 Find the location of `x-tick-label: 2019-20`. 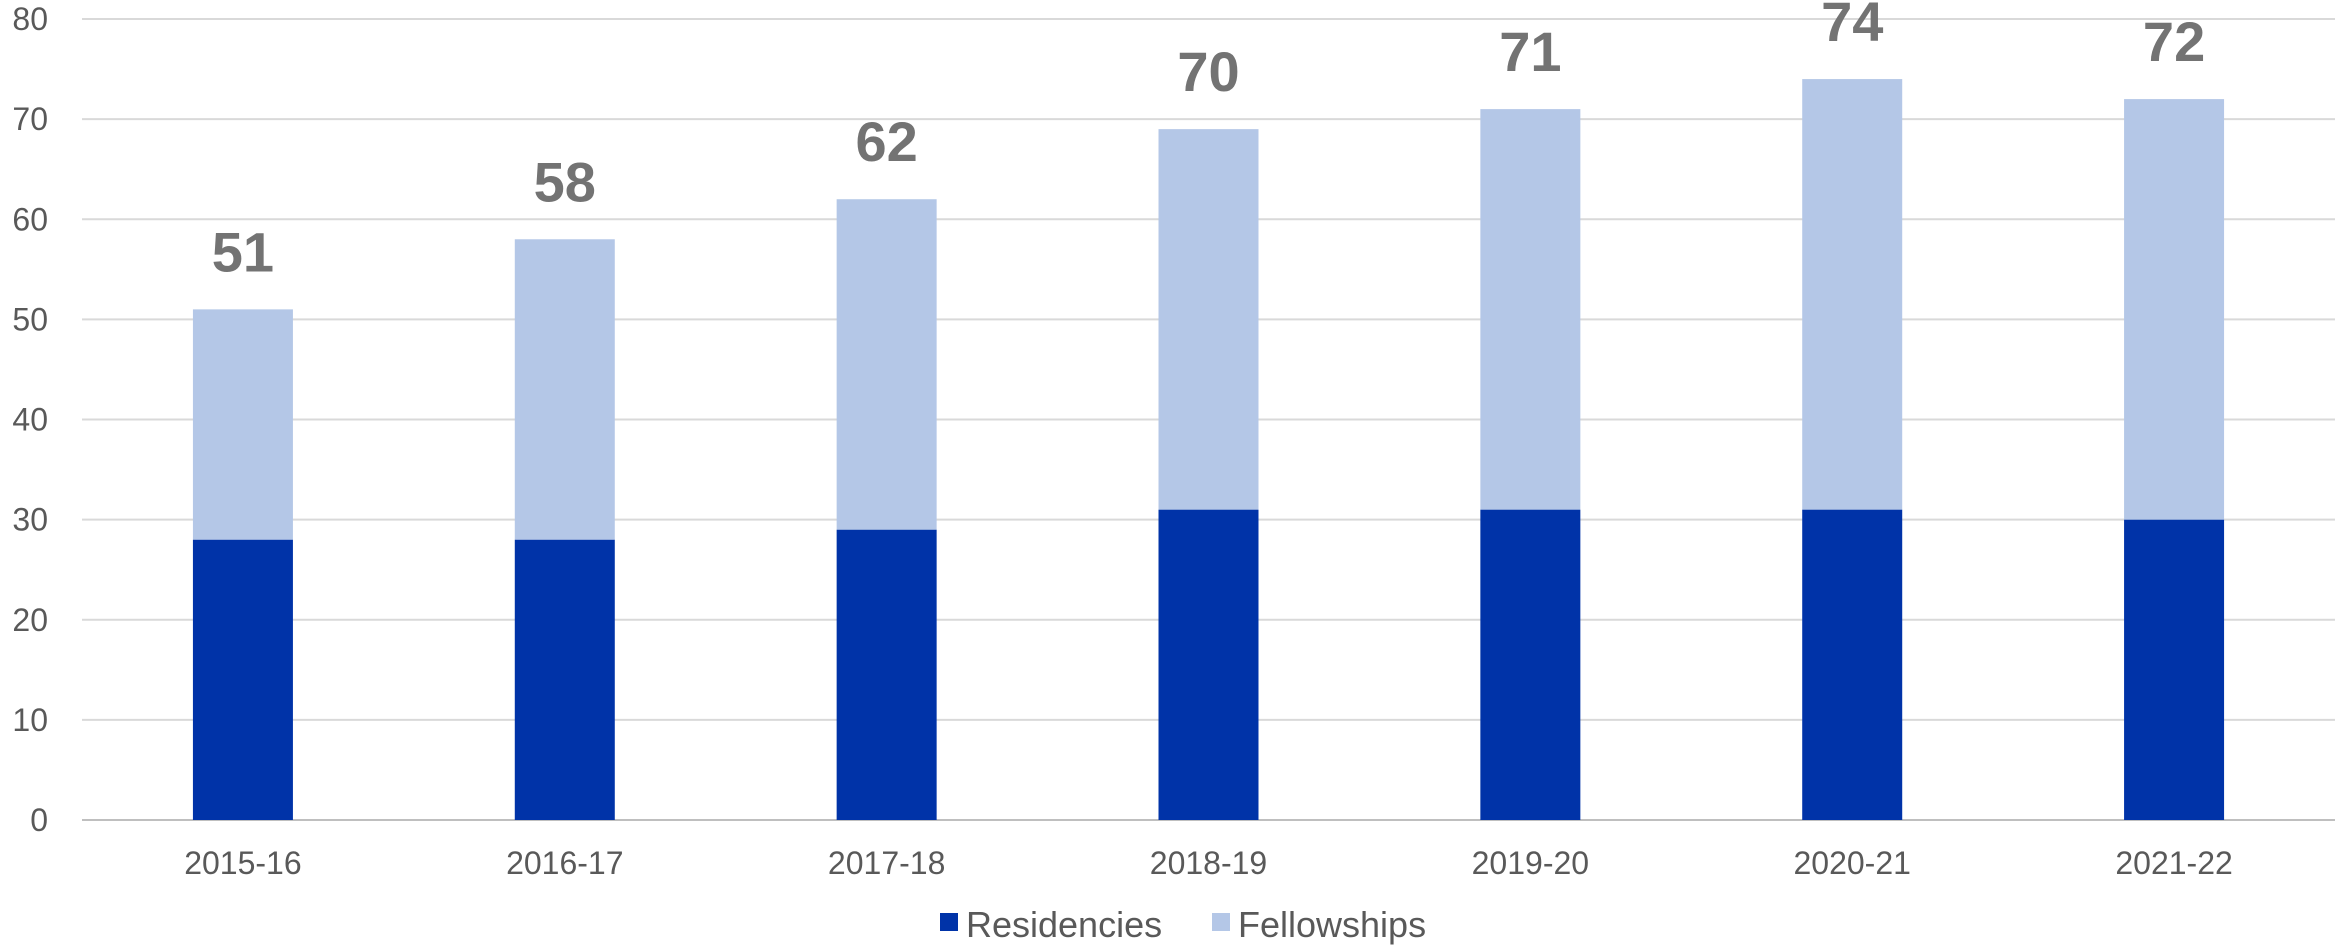

x-tick-label: 2019-20 is located at coordinates (1530, 863).